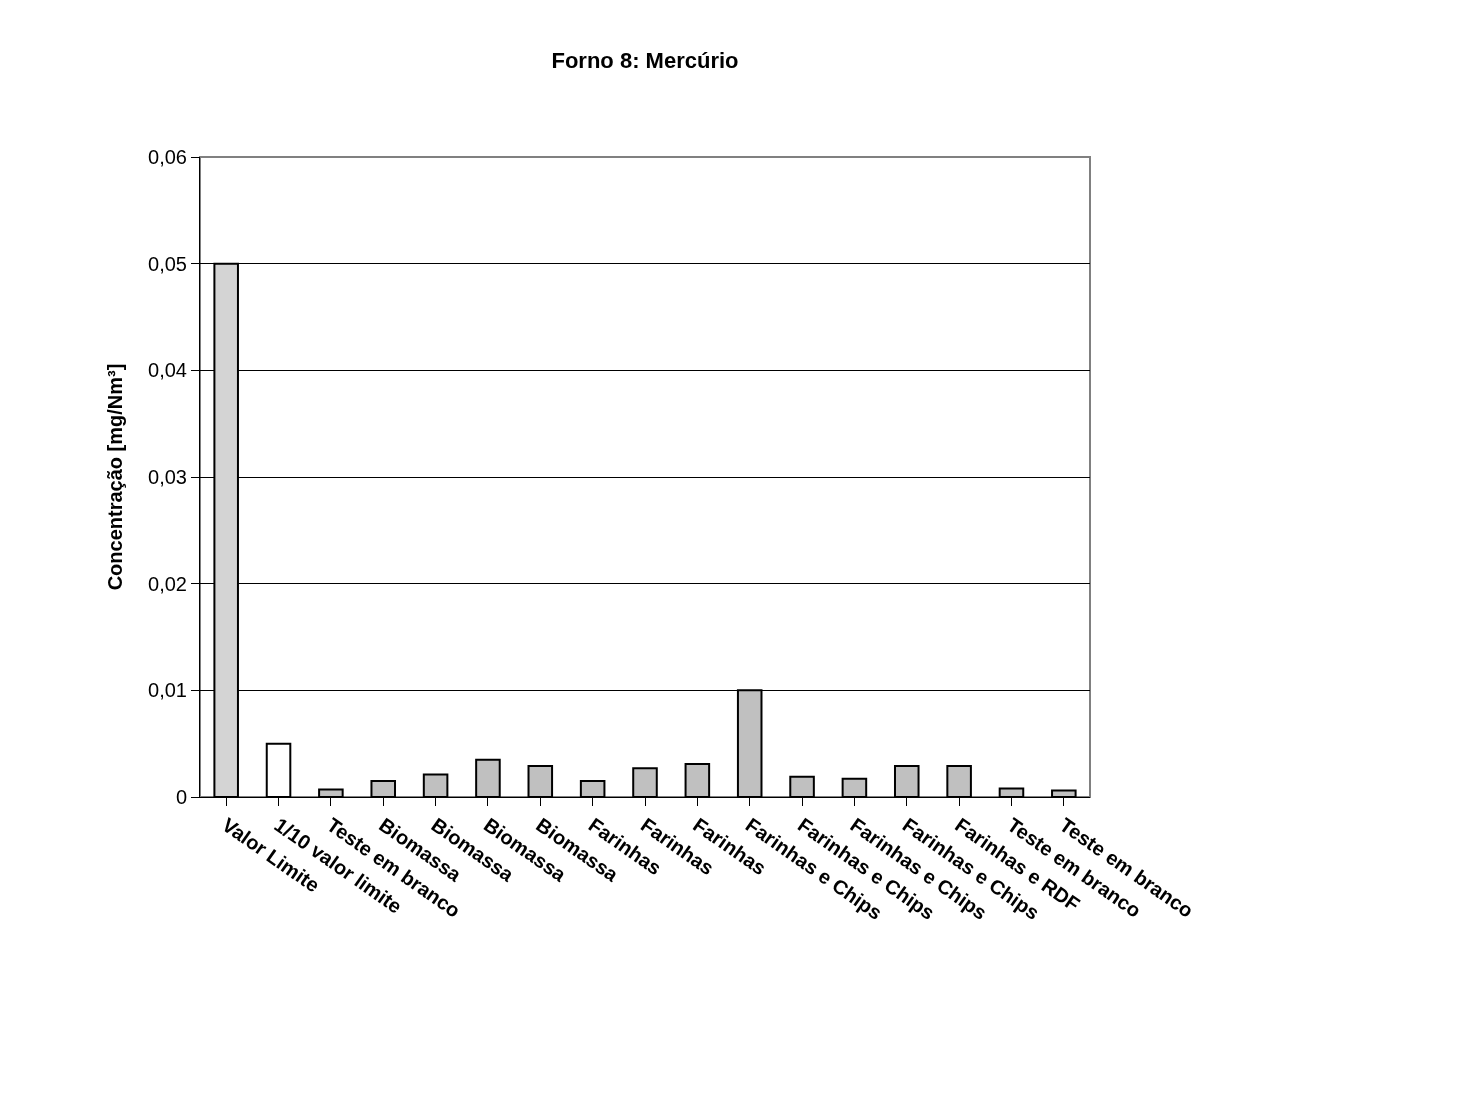 Image resolution: width=1483 pixels, height=1110 pixels. I want to click on y-tick-label: 0,03, so click(167, 477).